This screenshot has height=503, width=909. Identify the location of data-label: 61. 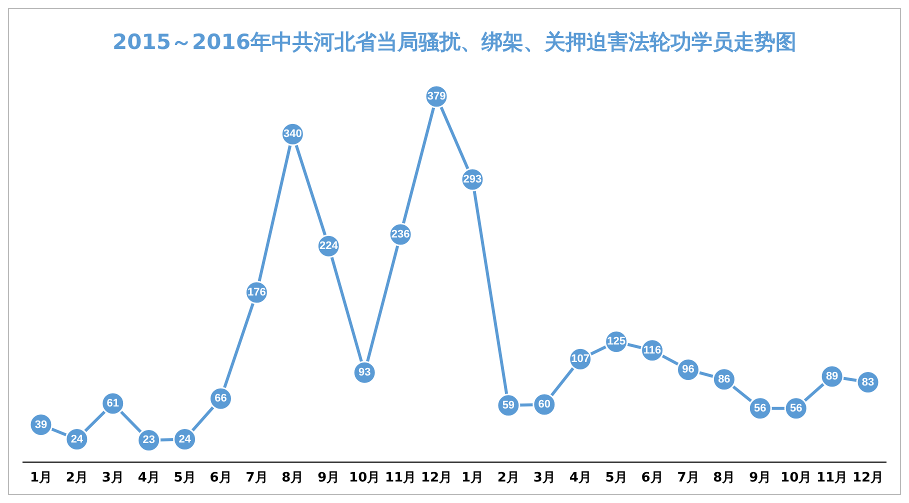
(113, 404).